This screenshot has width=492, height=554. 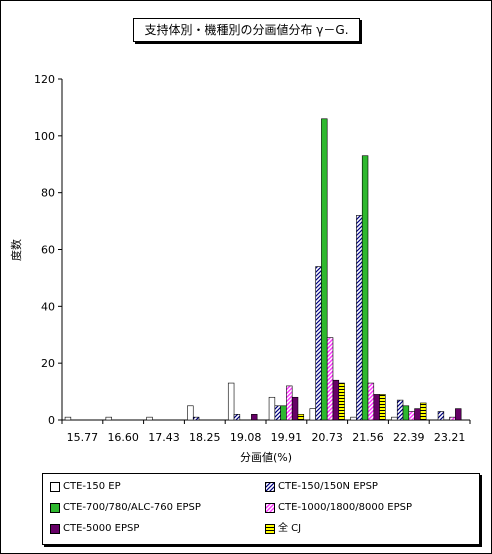 I want to click on legend-label: 全 CJ, so click(x=290, y=528).